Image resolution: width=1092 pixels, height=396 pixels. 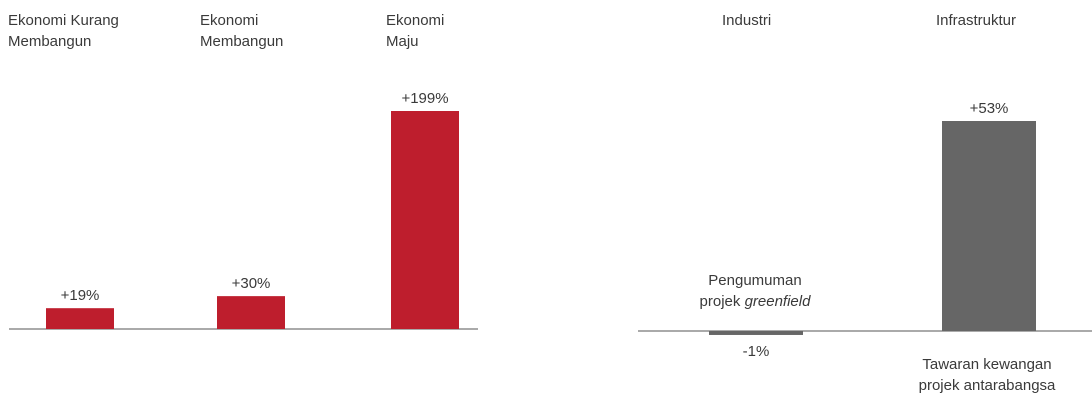 I want to click on annotation-line: Tawaran kewangan, so click(x=987, y=364).